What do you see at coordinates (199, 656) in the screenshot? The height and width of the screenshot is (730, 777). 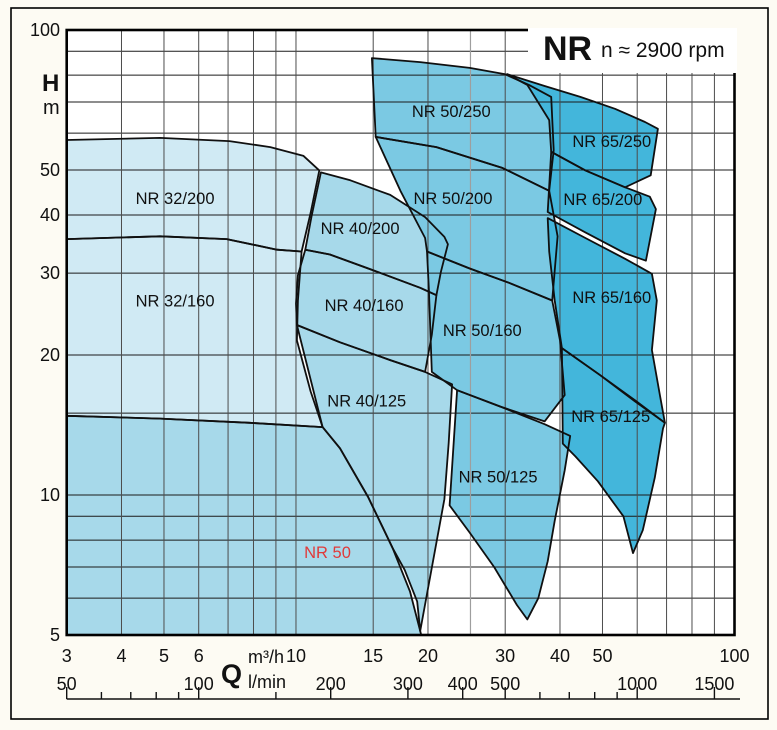 I see `x-tick-label-m3h-6: 6` at bounding box center [199, 656].